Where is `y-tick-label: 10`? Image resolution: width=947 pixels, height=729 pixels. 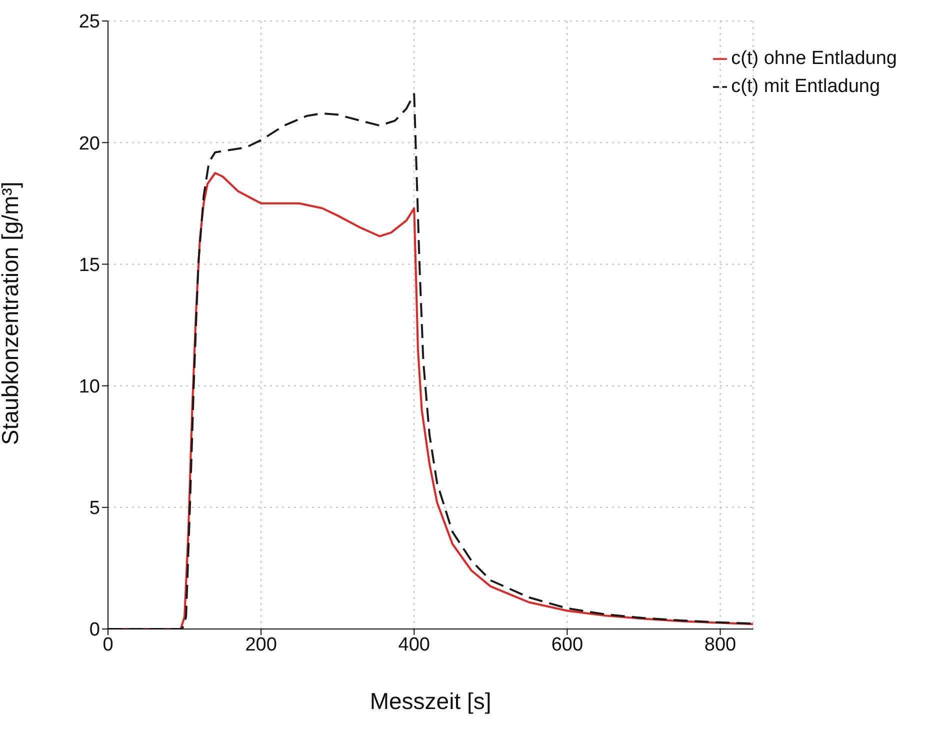
y-tick-label: 10 is located at coordinates (89, 387).